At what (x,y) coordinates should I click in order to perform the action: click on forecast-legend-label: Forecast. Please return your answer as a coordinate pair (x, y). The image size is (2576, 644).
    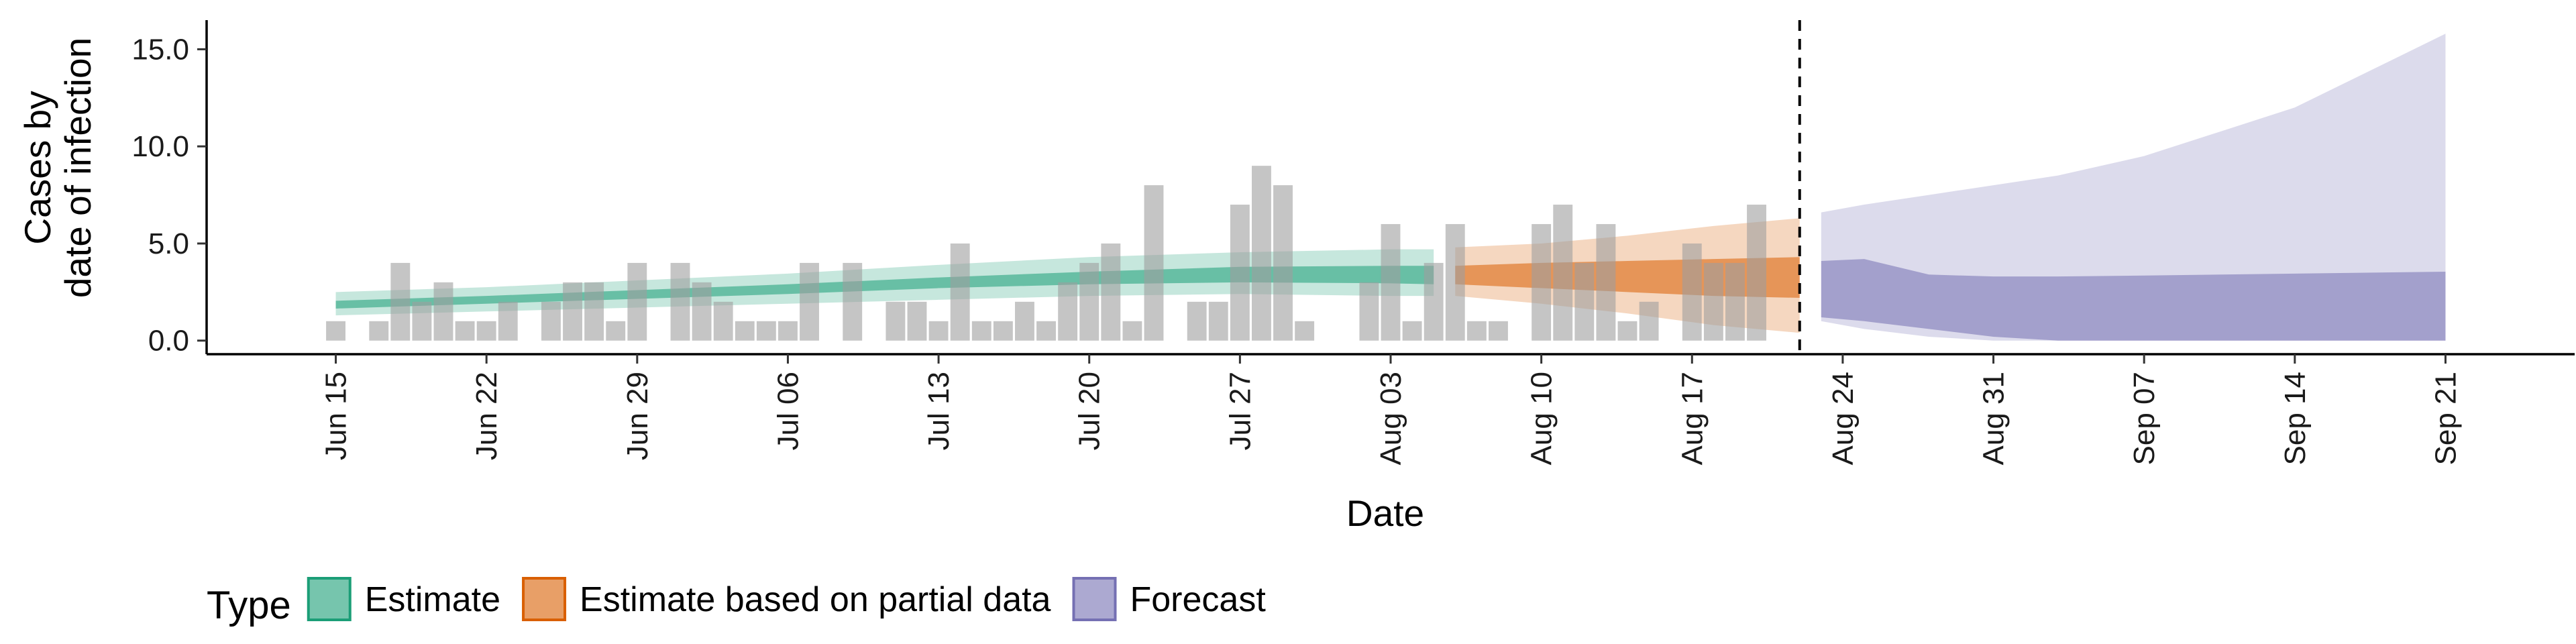
    Looking at the image, I should click on (1198, 599).